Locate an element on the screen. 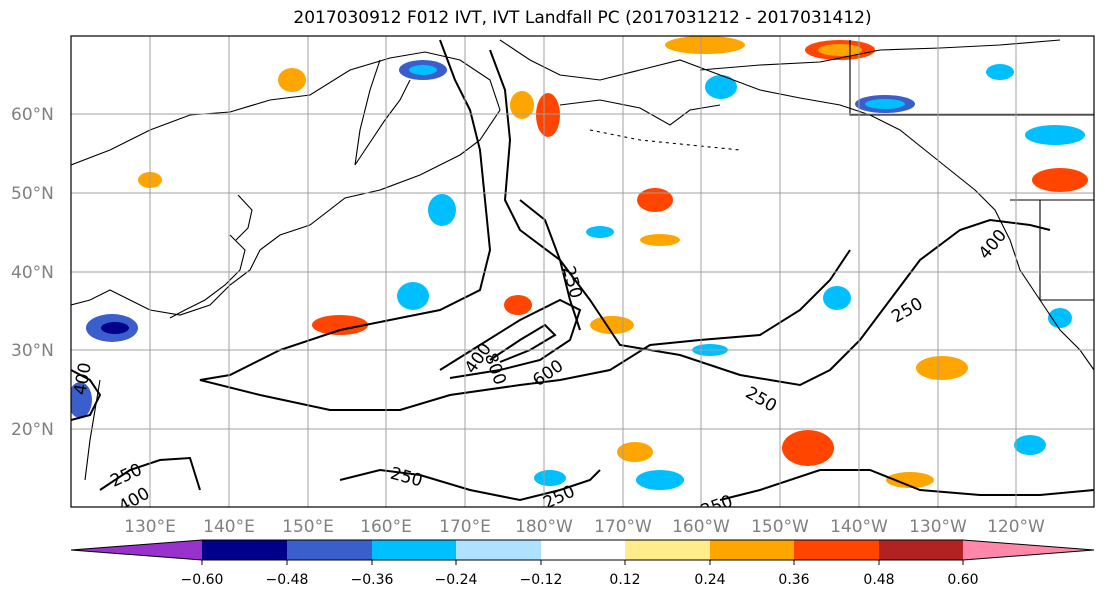 The width and height of the screenshot is (1105, 601). lon-label: 170°E is located at coordinates (465, 527).